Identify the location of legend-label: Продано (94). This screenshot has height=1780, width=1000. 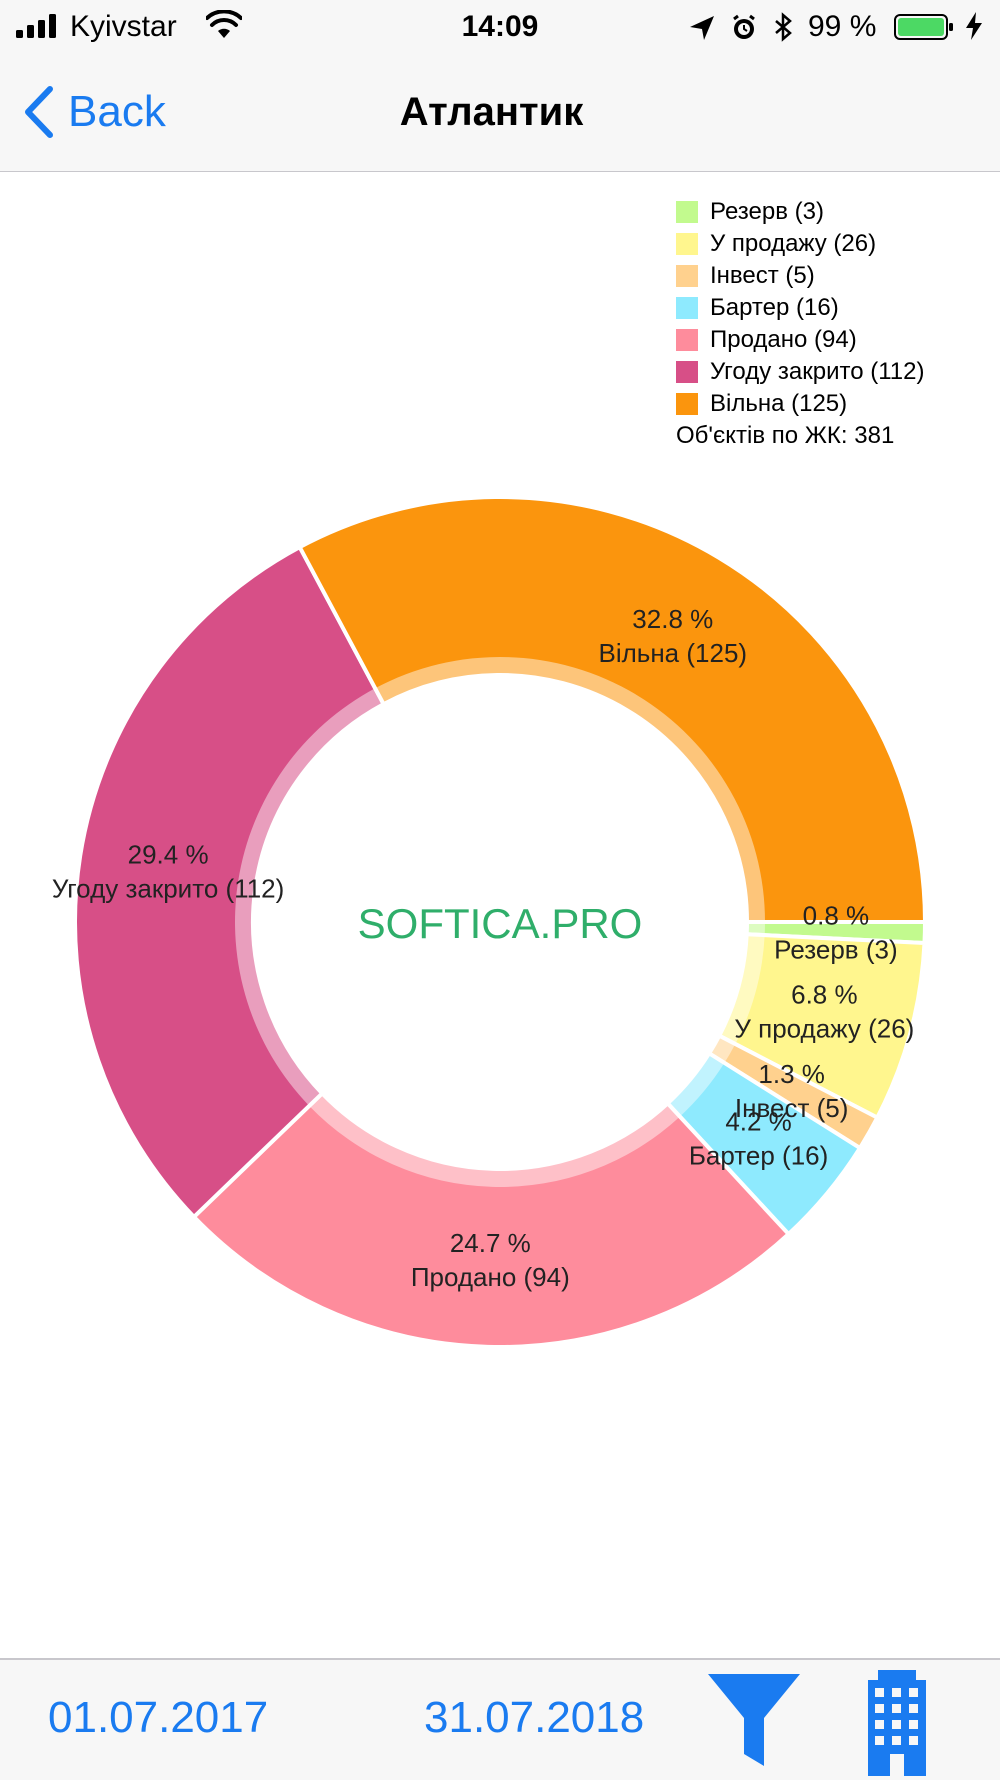
(783, 339).